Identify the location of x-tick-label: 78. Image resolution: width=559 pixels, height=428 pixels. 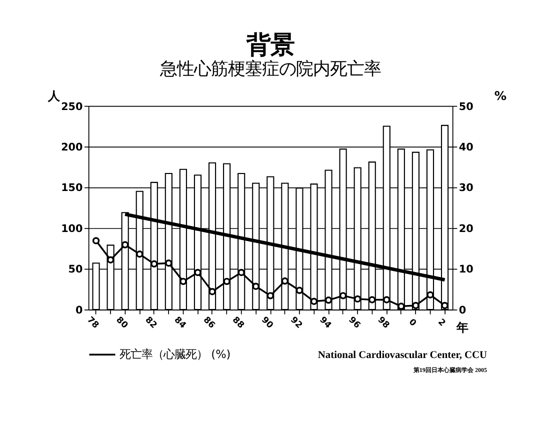
(92, 323).